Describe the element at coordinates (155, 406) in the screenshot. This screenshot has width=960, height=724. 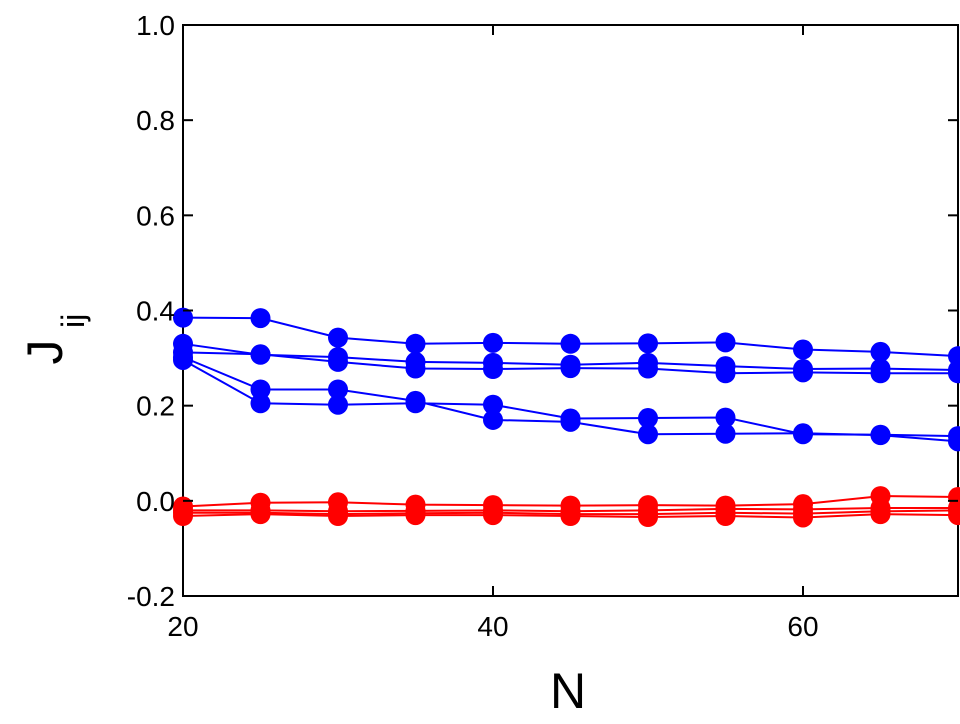
I see `y-tick-label: 0.2` at that location.